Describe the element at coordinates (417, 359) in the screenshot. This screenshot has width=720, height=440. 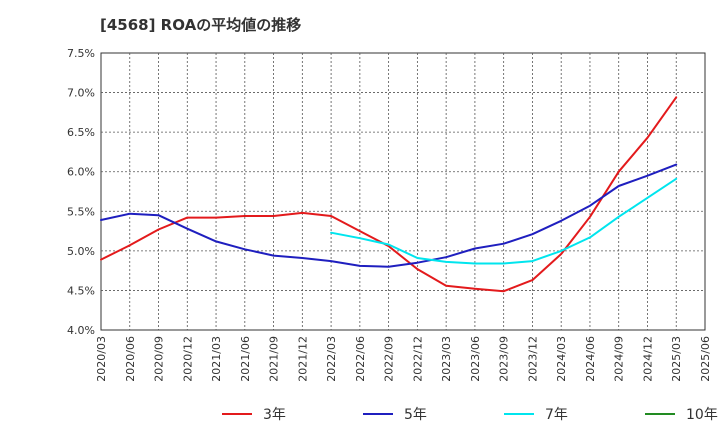
I see `x-tick-label: 2022/12` at that location.